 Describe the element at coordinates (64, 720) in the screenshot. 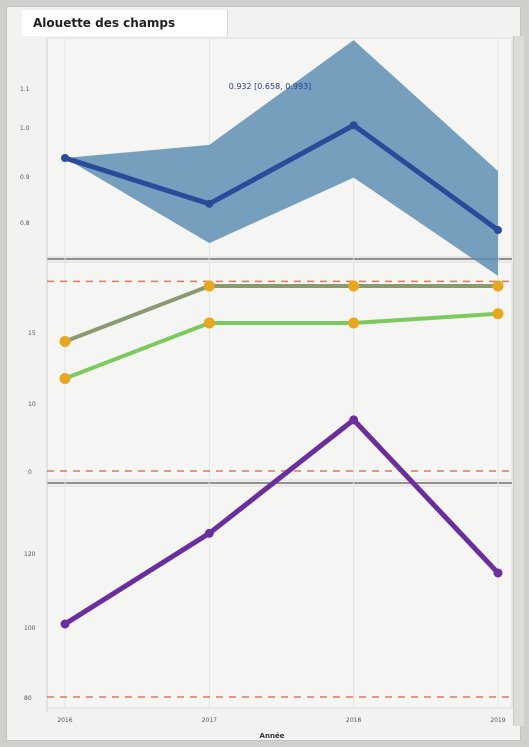

I see `x-tick-label: 2016` at that location.